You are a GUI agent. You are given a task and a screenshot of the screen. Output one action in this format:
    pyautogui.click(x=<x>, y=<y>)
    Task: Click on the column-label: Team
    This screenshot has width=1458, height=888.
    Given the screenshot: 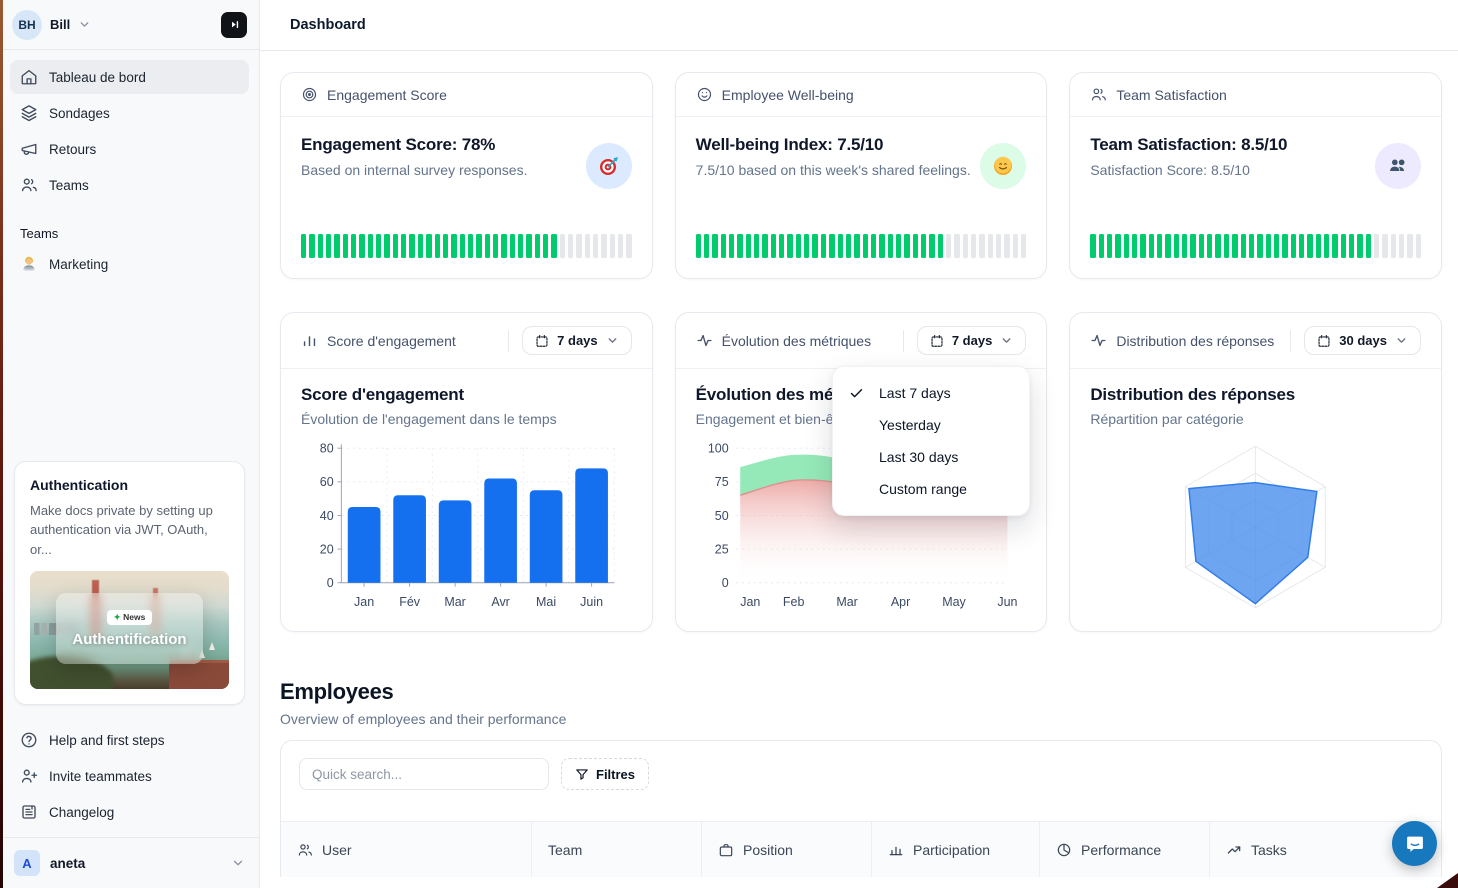 What is the action you would take?
    pyautogui.click(x=565, y=849)
    